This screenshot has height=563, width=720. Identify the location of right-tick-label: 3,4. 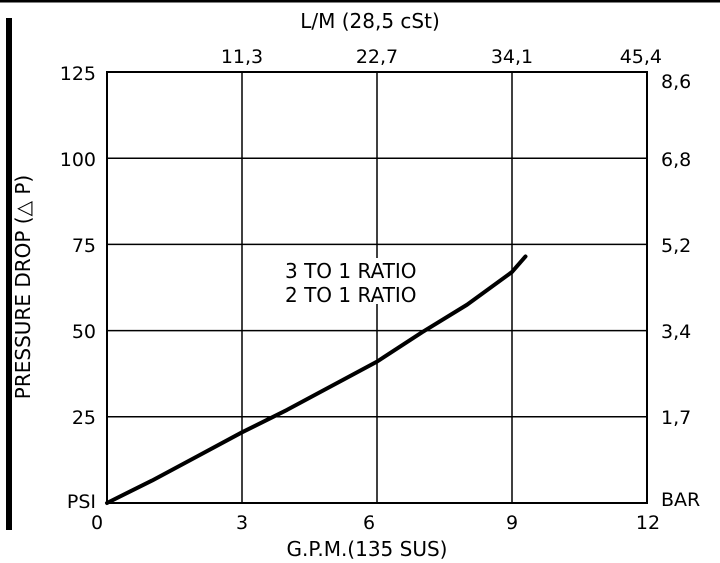
(676, 332).